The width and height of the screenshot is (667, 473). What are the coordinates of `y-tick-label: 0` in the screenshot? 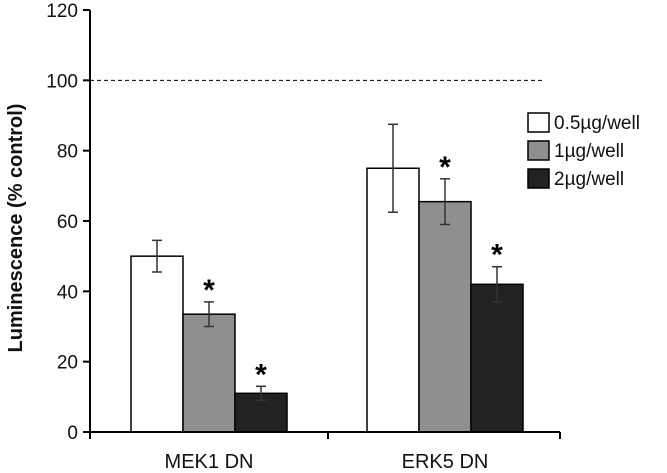 It's located at (72, 433).